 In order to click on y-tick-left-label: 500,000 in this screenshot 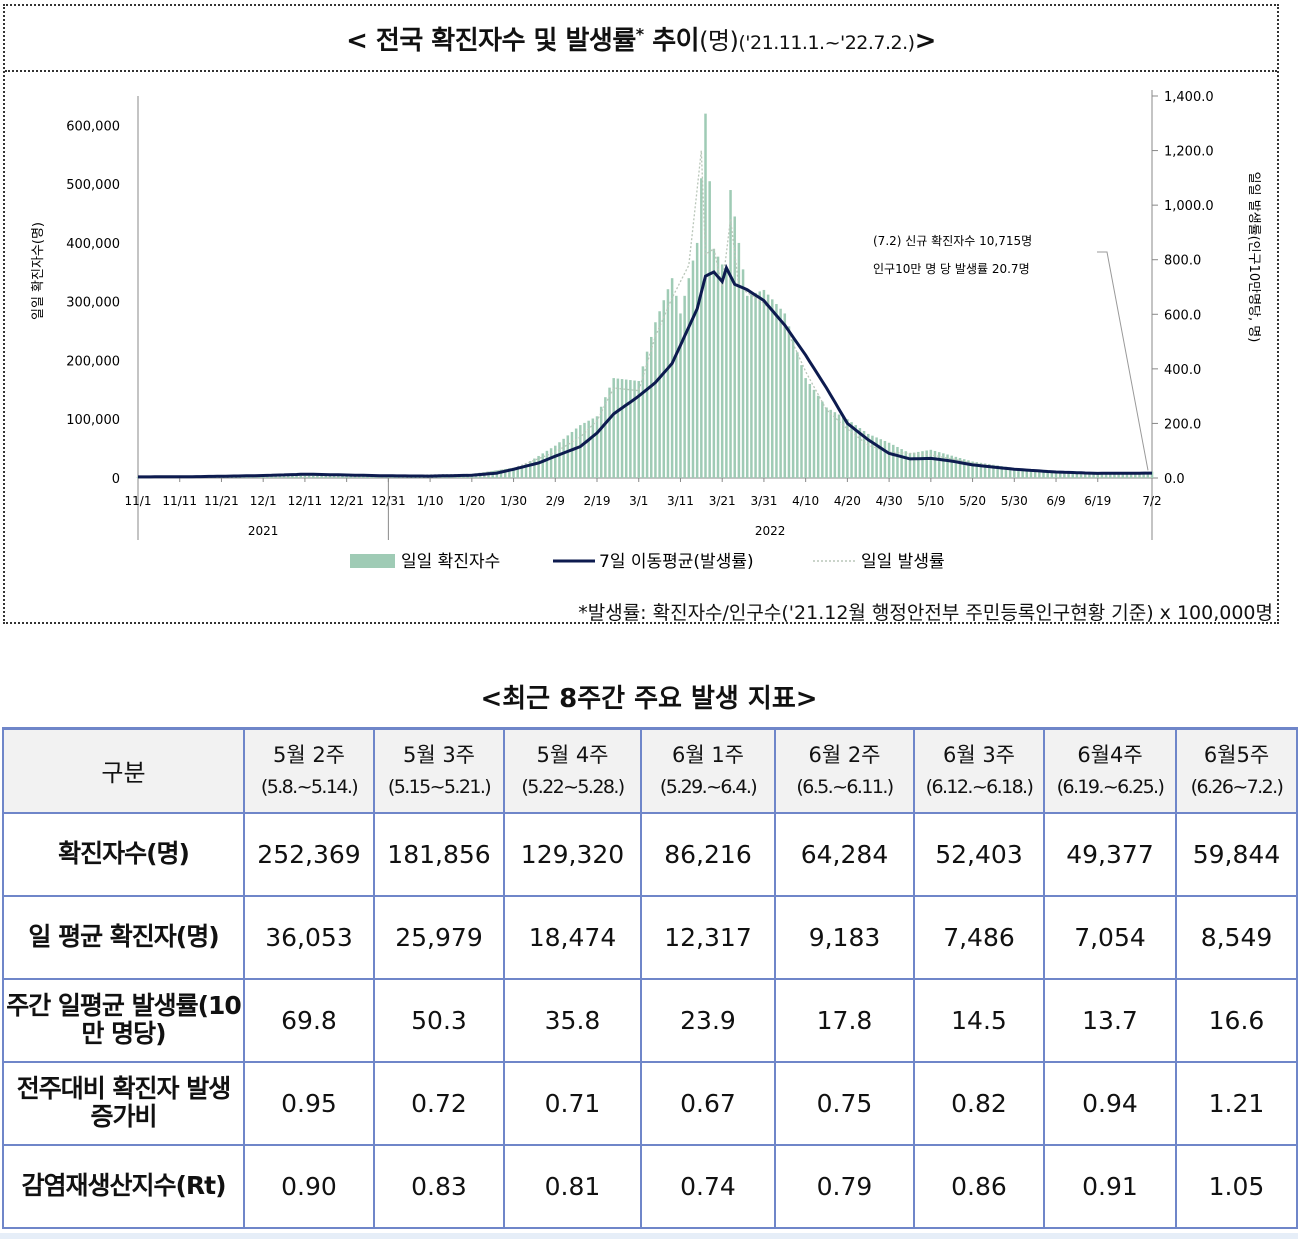, I will do `click(93, 185)`.